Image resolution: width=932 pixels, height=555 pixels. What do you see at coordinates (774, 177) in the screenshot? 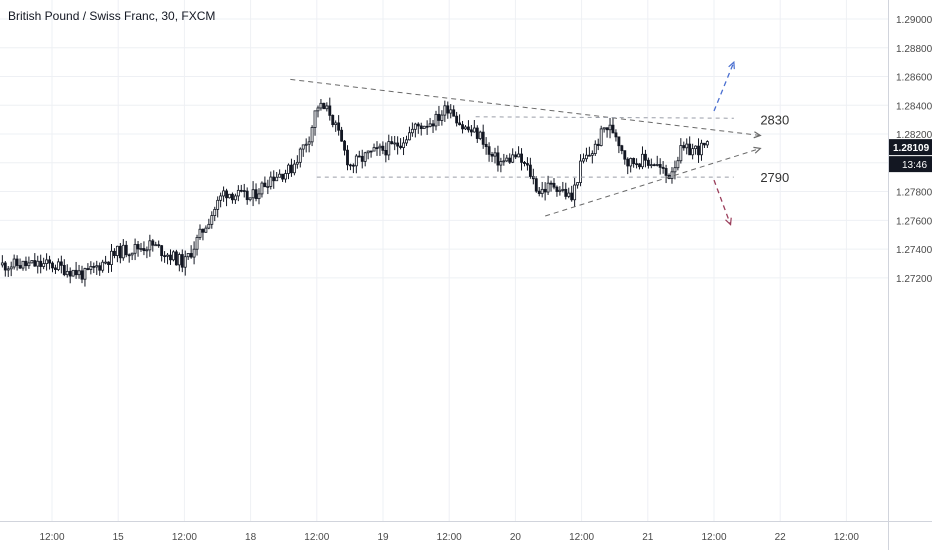
I see `annotation-label: 2790` at bounding box center [774, 177].